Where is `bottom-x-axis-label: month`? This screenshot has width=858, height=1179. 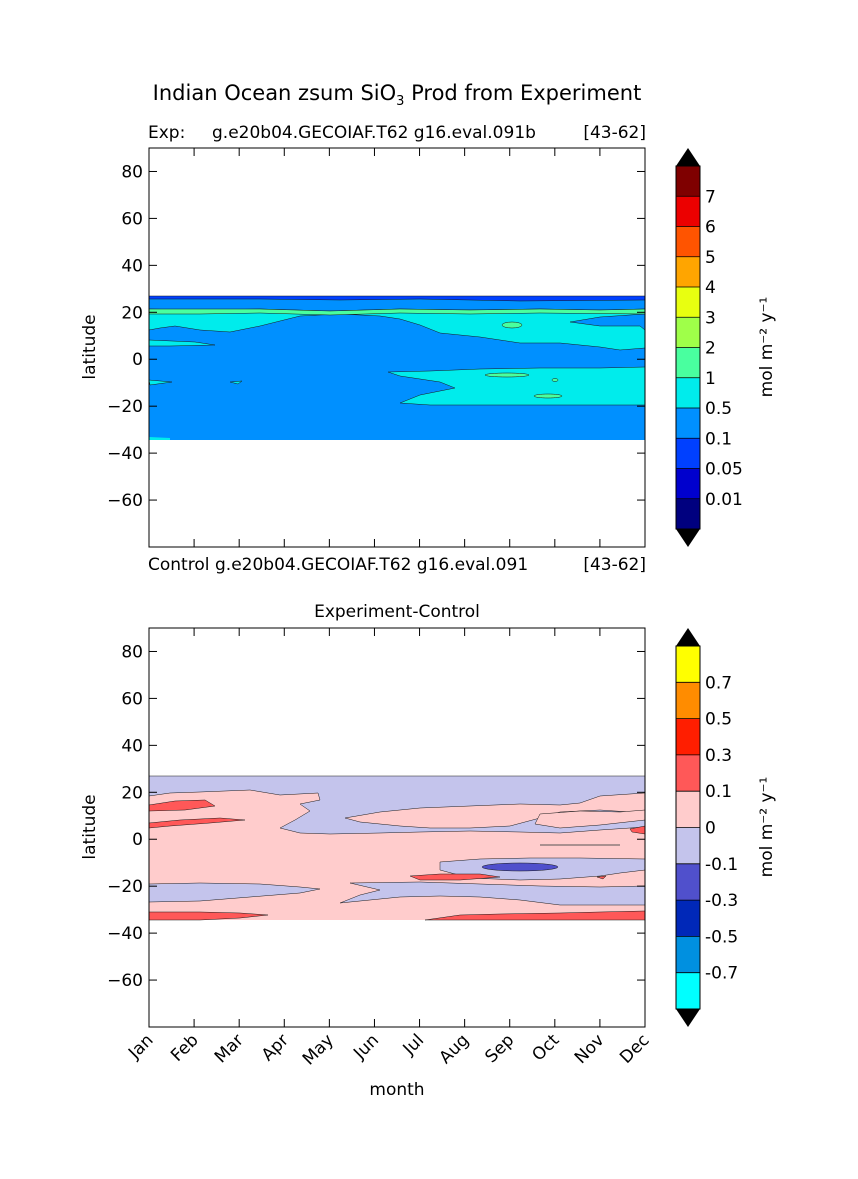
bottom-x-axis-label: month is located at coordinates (396, 1090).